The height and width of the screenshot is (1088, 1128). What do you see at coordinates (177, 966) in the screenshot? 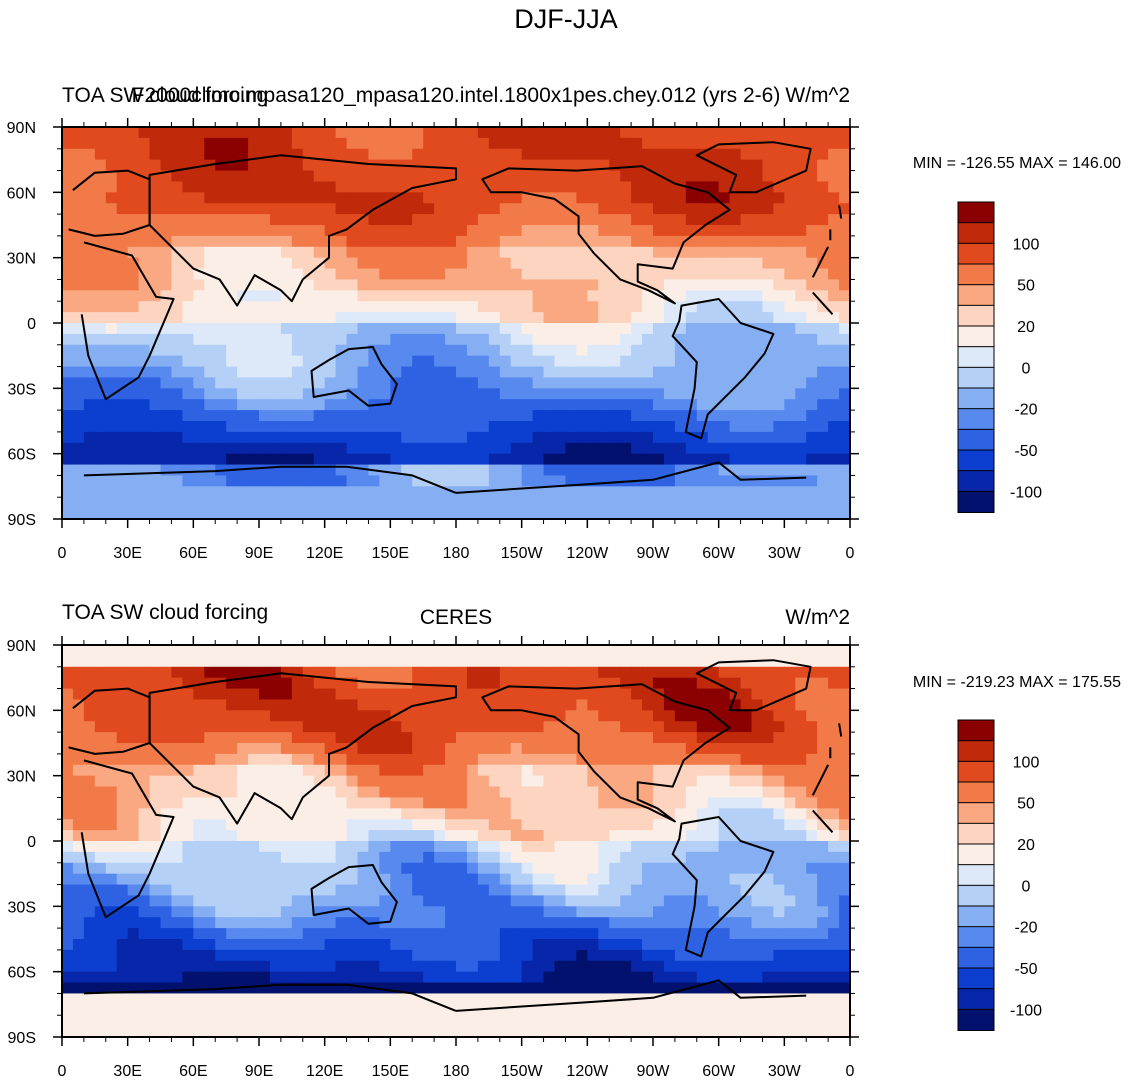
I see `map-cell-2098` at bounding box center [177, 966].